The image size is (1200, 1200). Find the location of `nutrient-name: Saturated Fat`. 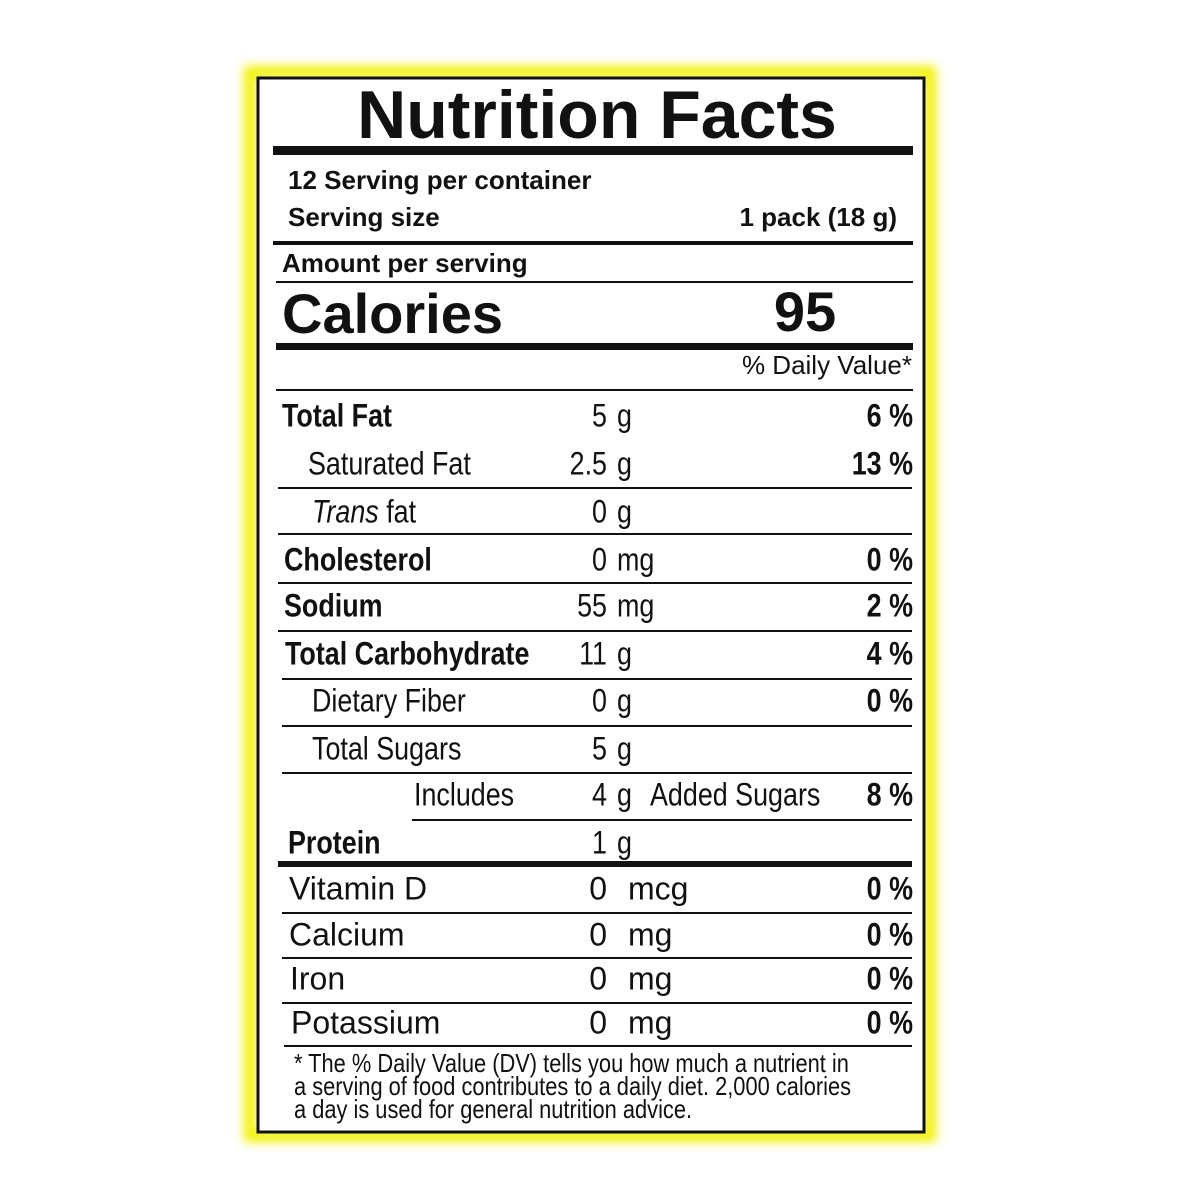

nutrient-name: Saturated Fat is located at coordinates (389, 464).